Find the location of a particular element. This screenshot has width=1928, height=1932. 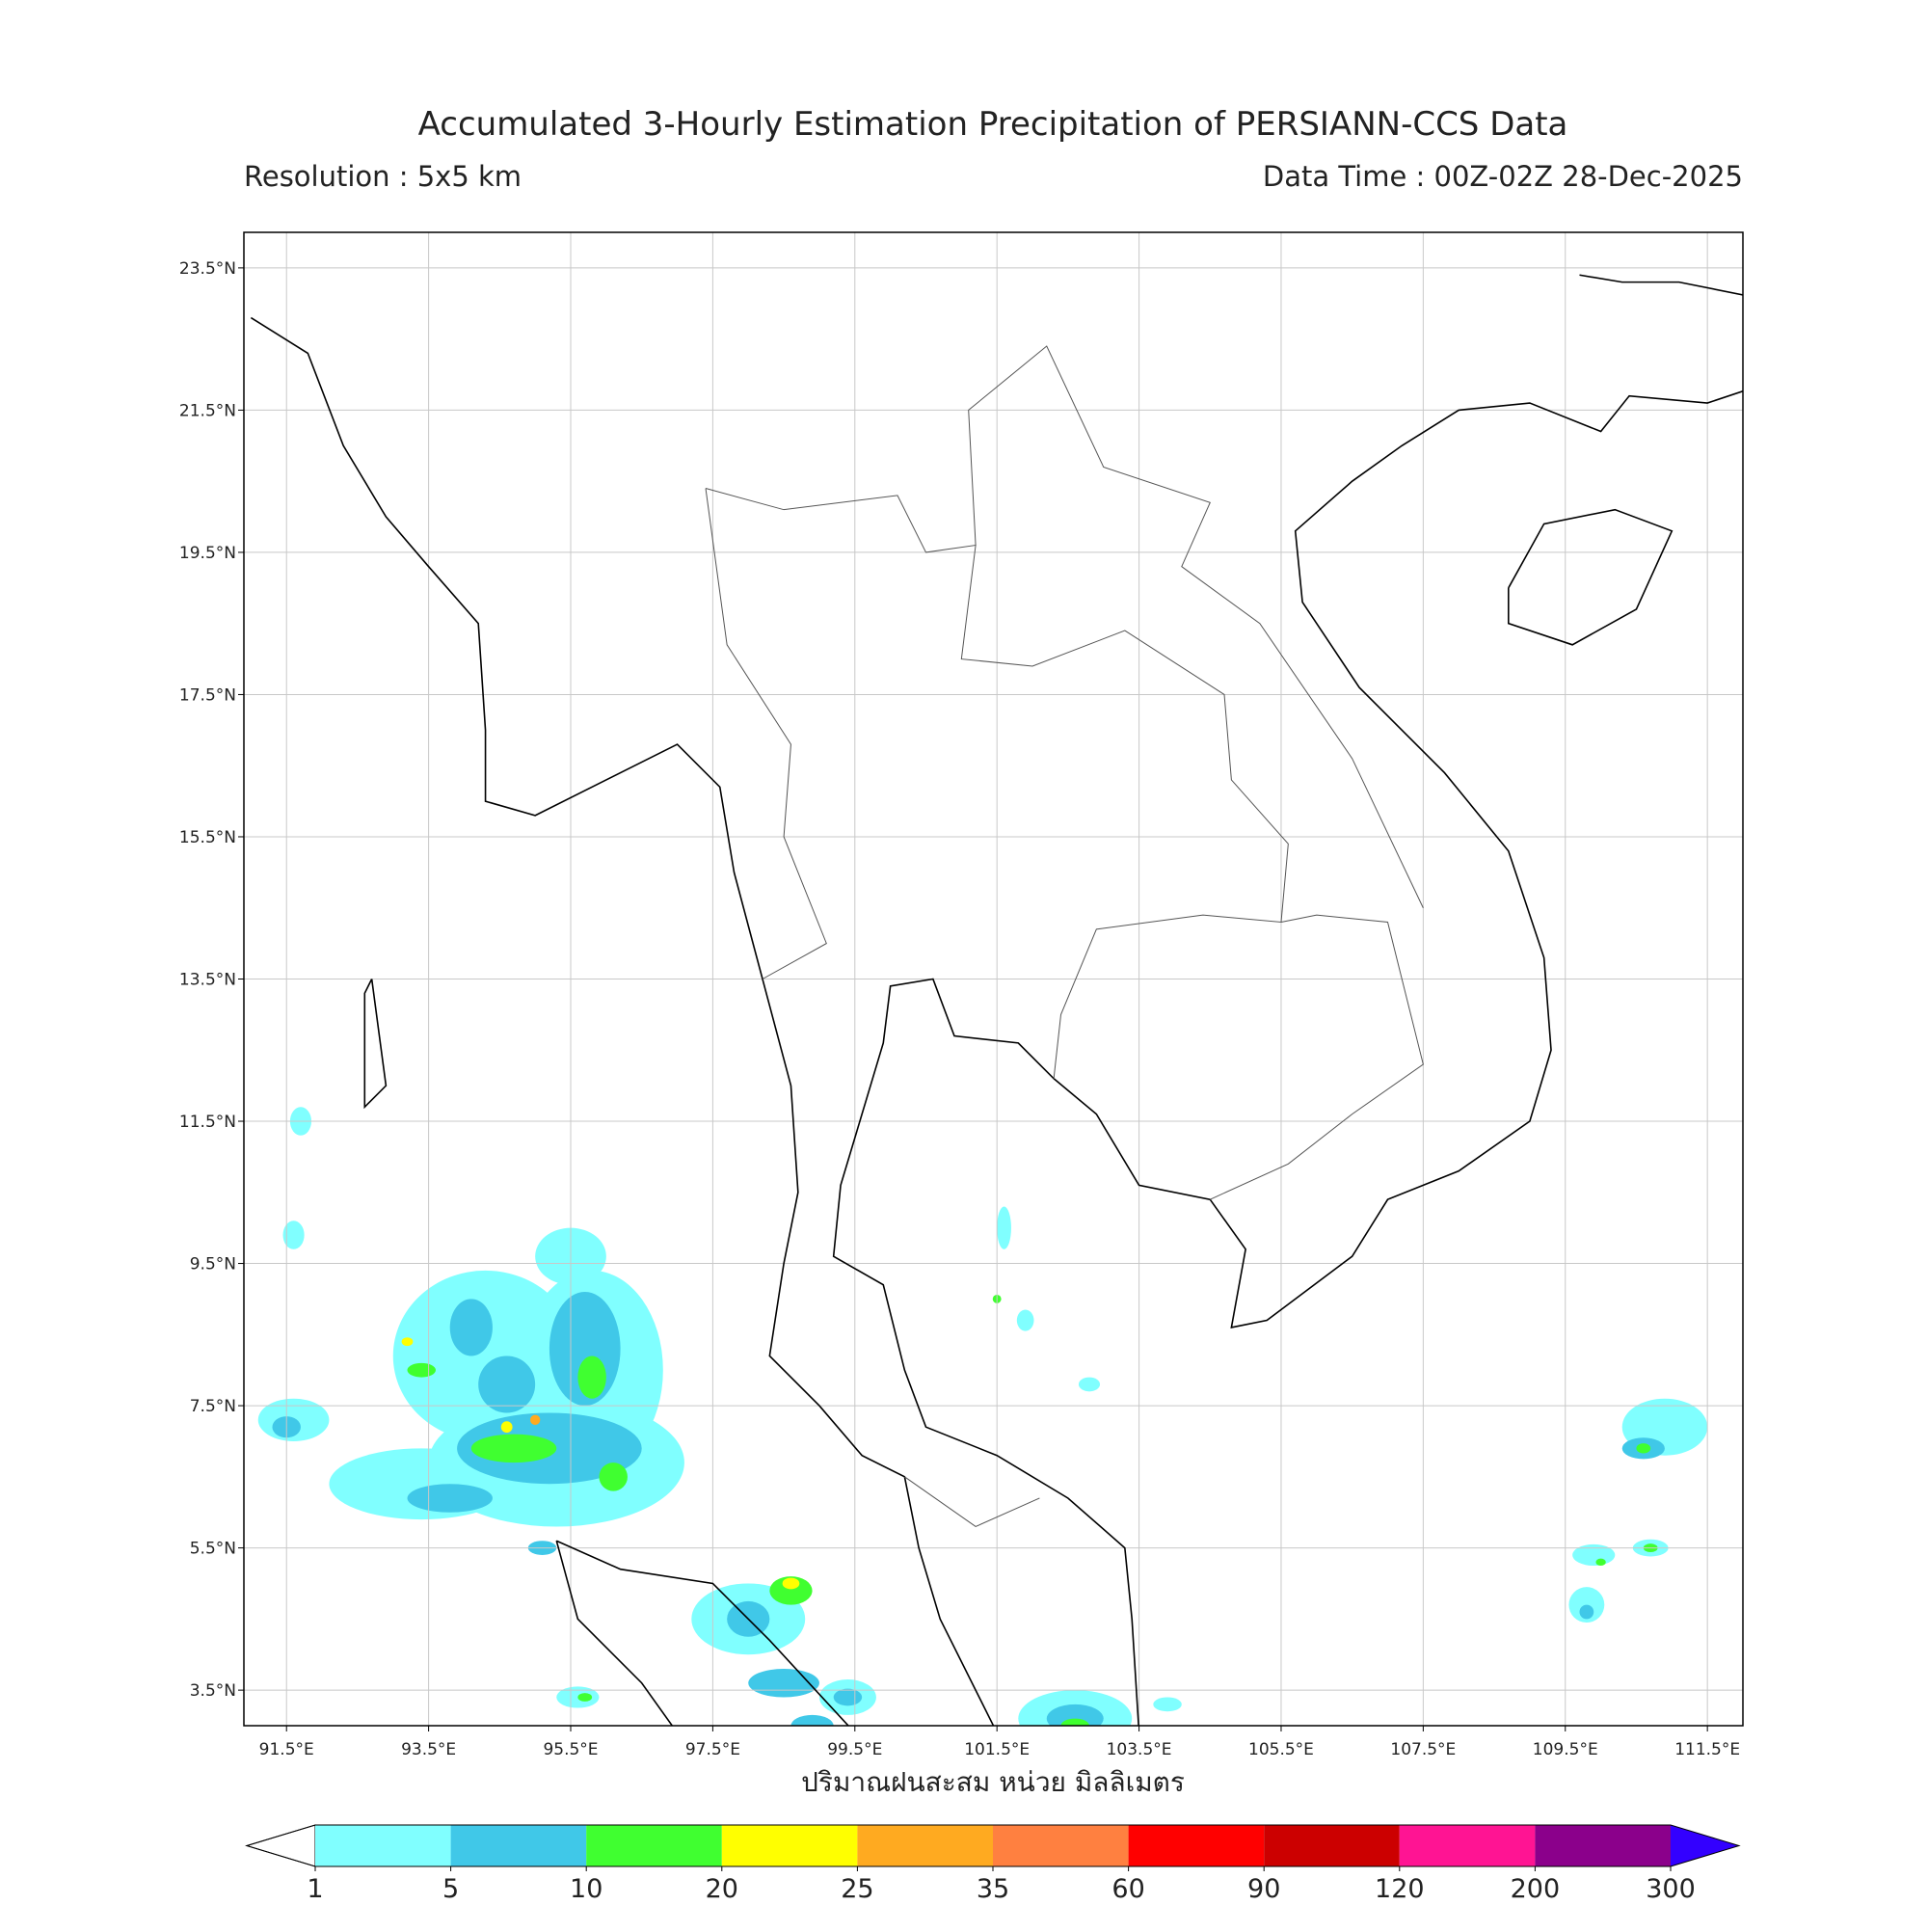

x-label: ปริมาณฝนสะสม หน่วย มิลลิเมตร is located at coordinates (993, 1782).